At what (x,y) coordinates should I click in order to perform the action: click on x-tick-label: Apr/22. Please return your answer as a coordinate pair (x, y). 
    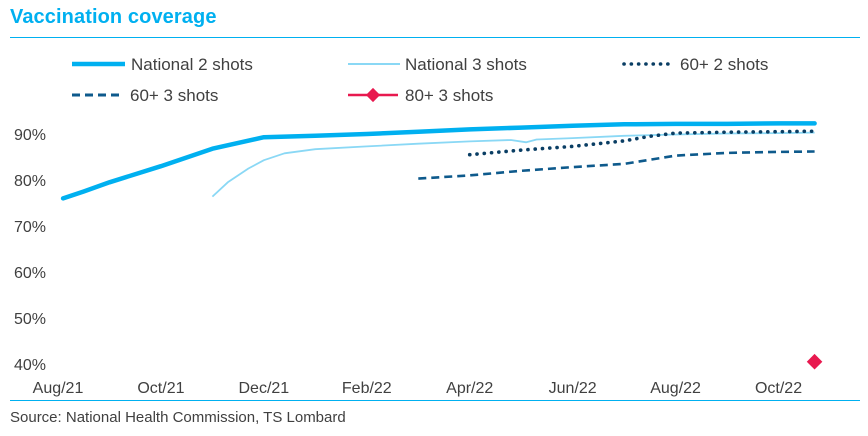
    Looking at the image, I should click on (469, 388).